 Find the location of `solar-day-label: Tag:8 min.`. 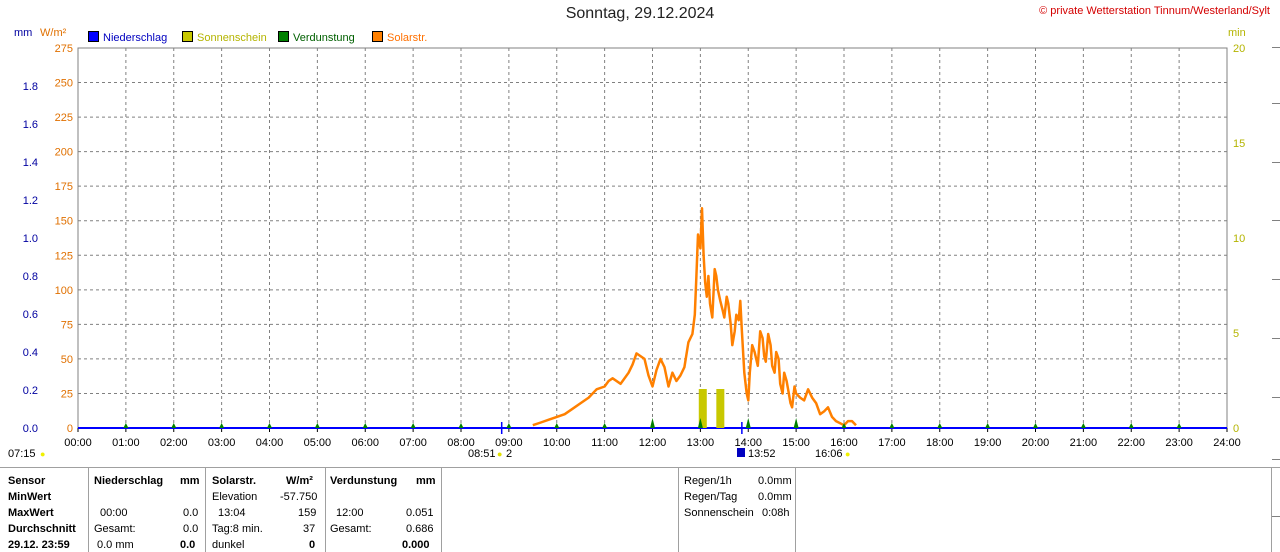

solar-day-label: Tag:8 min. is located at coordinates (237, 529).